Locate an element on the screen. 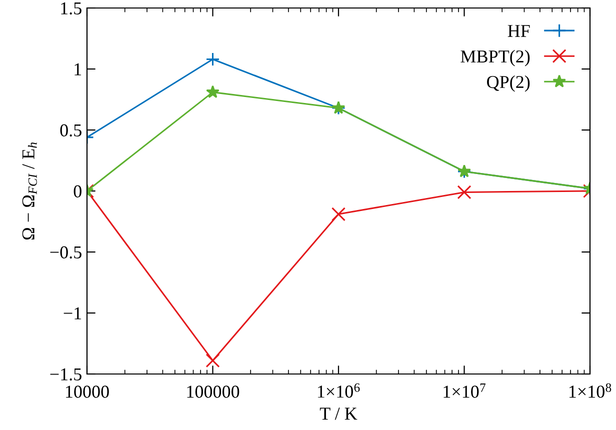 The height and width of the screenshot is (430, 616). x-tick-label: 100000 is located at coordinates (213, 392).